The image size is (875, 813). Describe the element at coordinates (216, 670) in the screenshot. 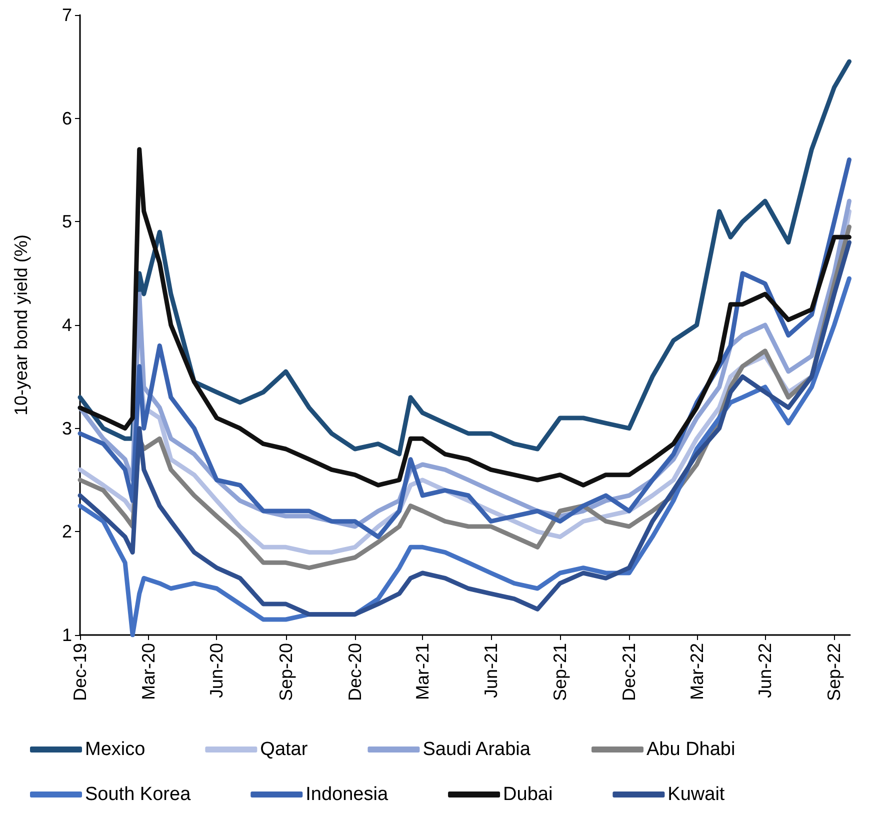

I see `x-tick-label: Jun-20` at that location.